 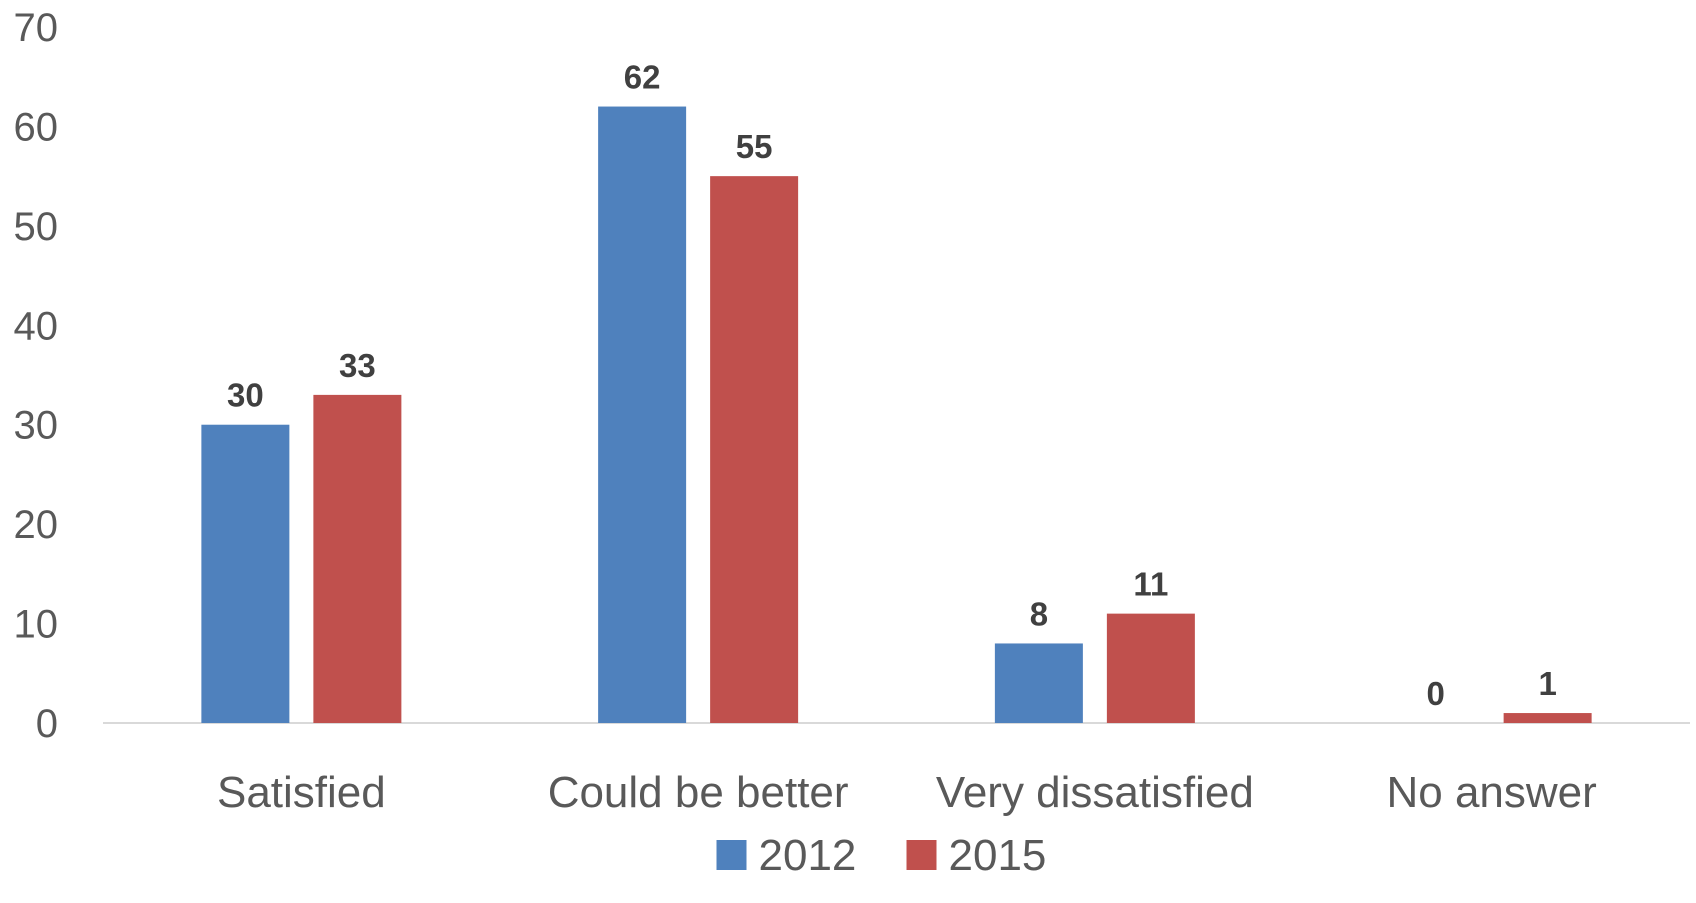 I want to click on data-label: 0, so click(x=1435, y=693).